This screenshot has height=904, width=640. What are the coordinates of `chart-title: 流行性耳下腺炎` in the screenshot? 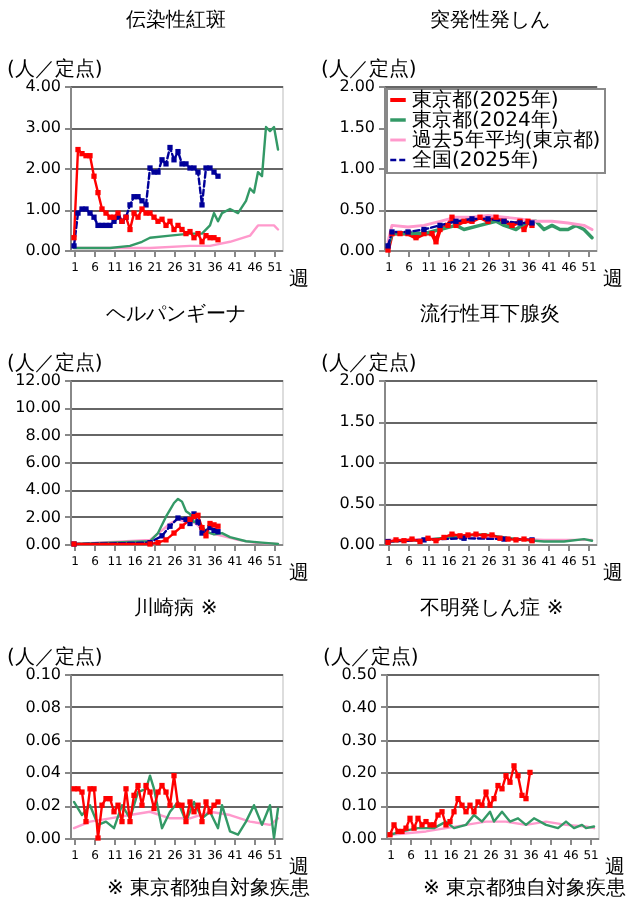 It's located at (490, 314).